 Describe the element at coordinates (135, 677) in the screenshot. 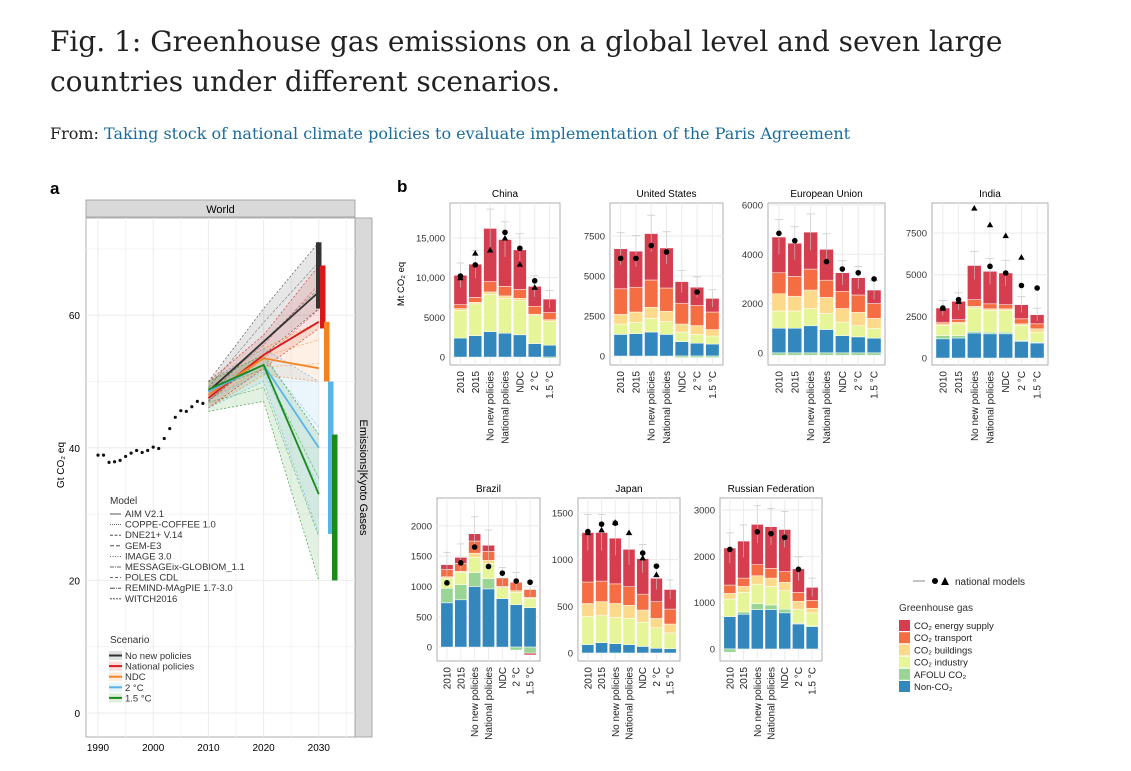

I see `scenario-legend-item: NDC` at that location.